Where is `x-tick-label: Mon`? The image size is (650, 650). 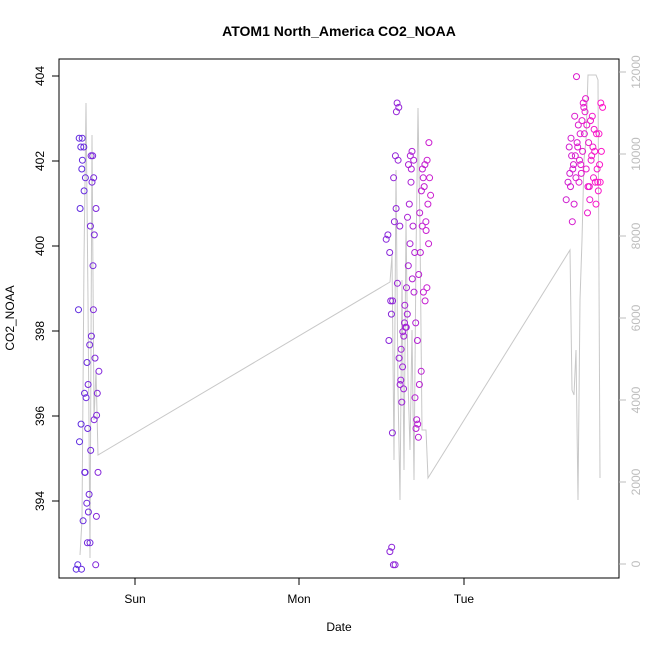 x-tick-label: Mon is located at coordinates (298, 599).